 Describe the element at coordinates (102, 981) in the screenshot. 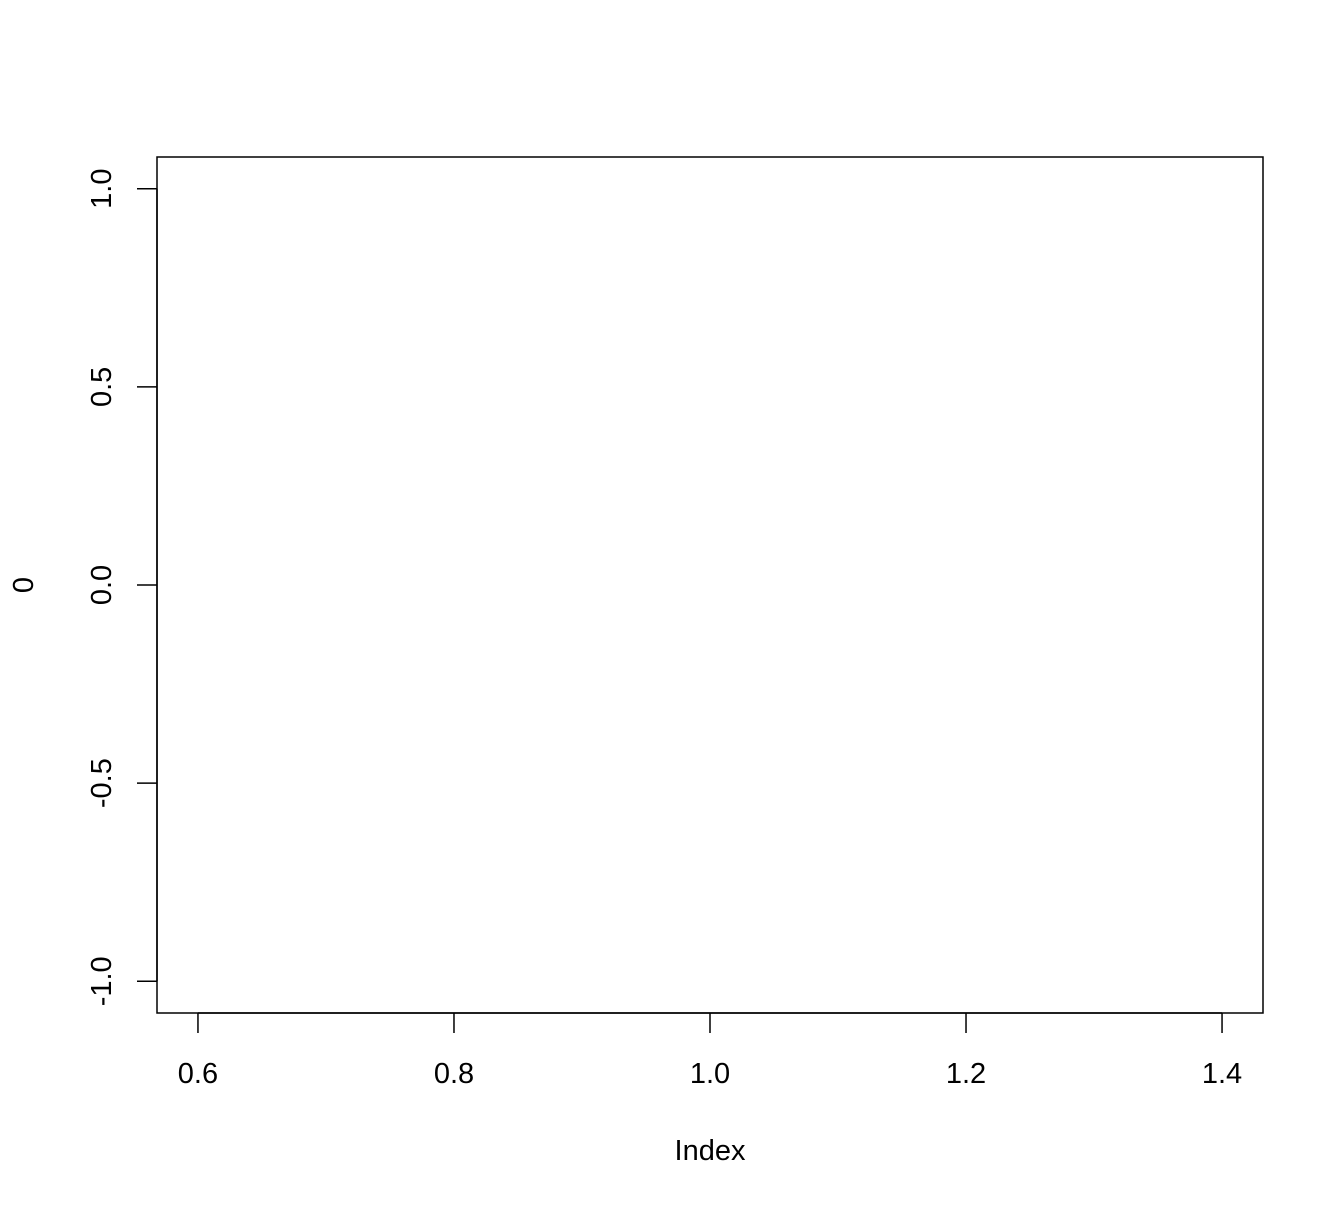

I see `y-tick-label: -1.0` at that location.